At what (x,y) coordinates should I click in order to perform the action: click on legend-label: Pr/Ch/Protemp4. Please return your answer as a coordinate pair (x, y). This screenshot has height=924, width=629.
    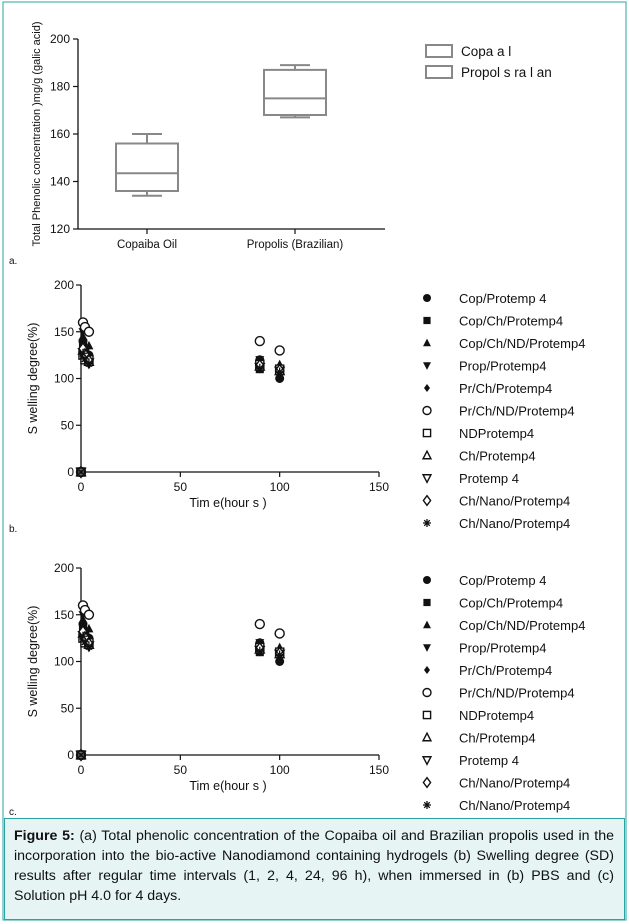
    Looking at the image, I should click on (505, 388).